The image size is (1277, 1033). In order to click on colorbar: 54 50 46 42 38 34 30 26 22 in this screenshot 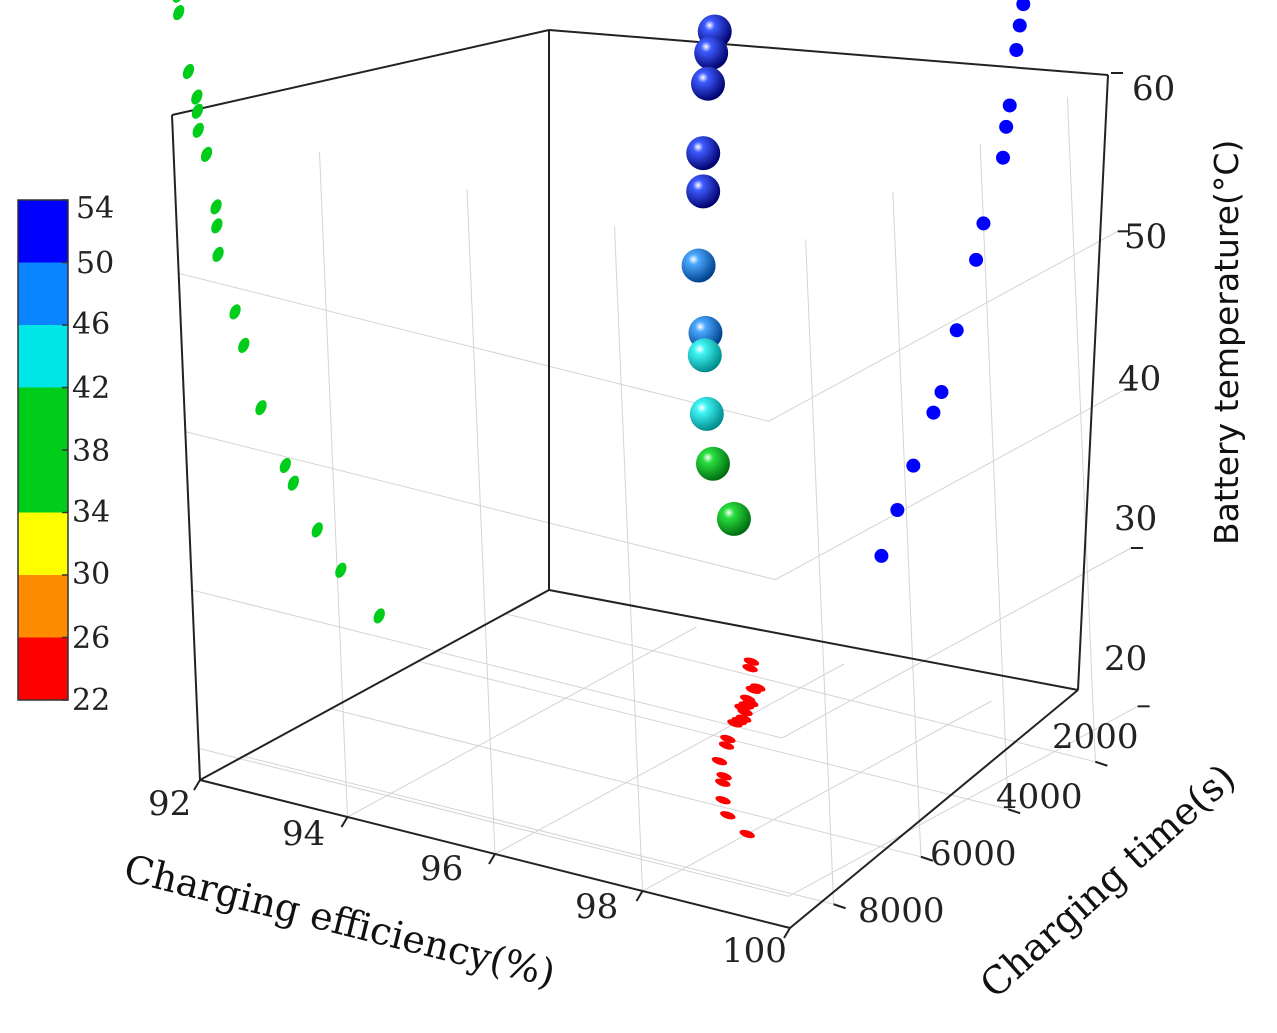, I will do `click(65, 454)`.